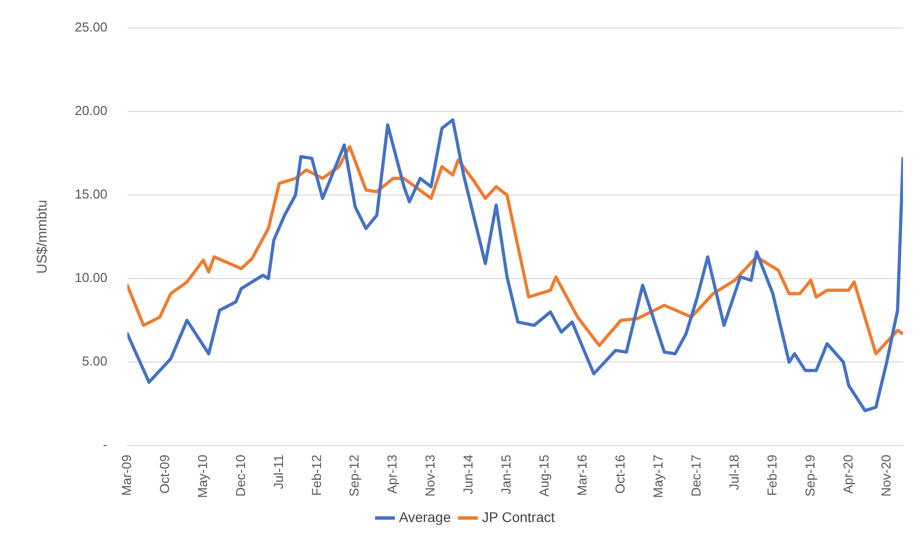  What do you see at coordinates (316, 475) in the screenshot?
I see `x-tick-label: Feb-12` at bounding box center [316, 475].